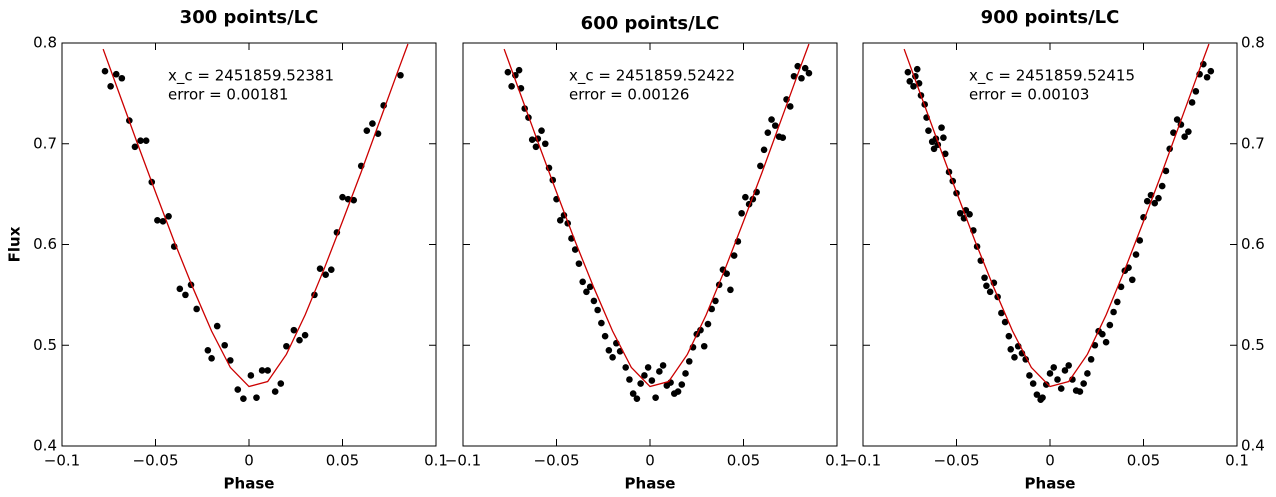 Image resolution: width=1276 pixels, height=497 pixels. What do you see at coordinates (15, 244) in the screenshot?
I see `y-axis-label: Flux` at bounding box center [15, 244].